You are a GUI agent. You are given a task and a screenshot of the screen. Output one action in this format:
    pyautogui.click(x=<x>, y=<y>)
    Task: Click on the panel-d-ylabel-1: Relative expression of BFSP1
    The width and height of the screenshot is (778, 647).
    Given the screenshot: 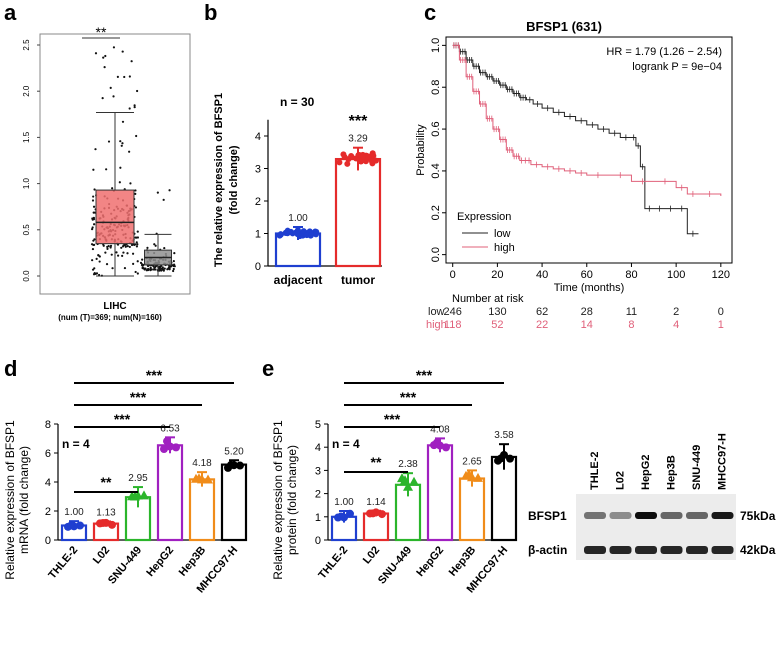 What is the action you would take?
    pyautogui.click(x=10, y=500)
    